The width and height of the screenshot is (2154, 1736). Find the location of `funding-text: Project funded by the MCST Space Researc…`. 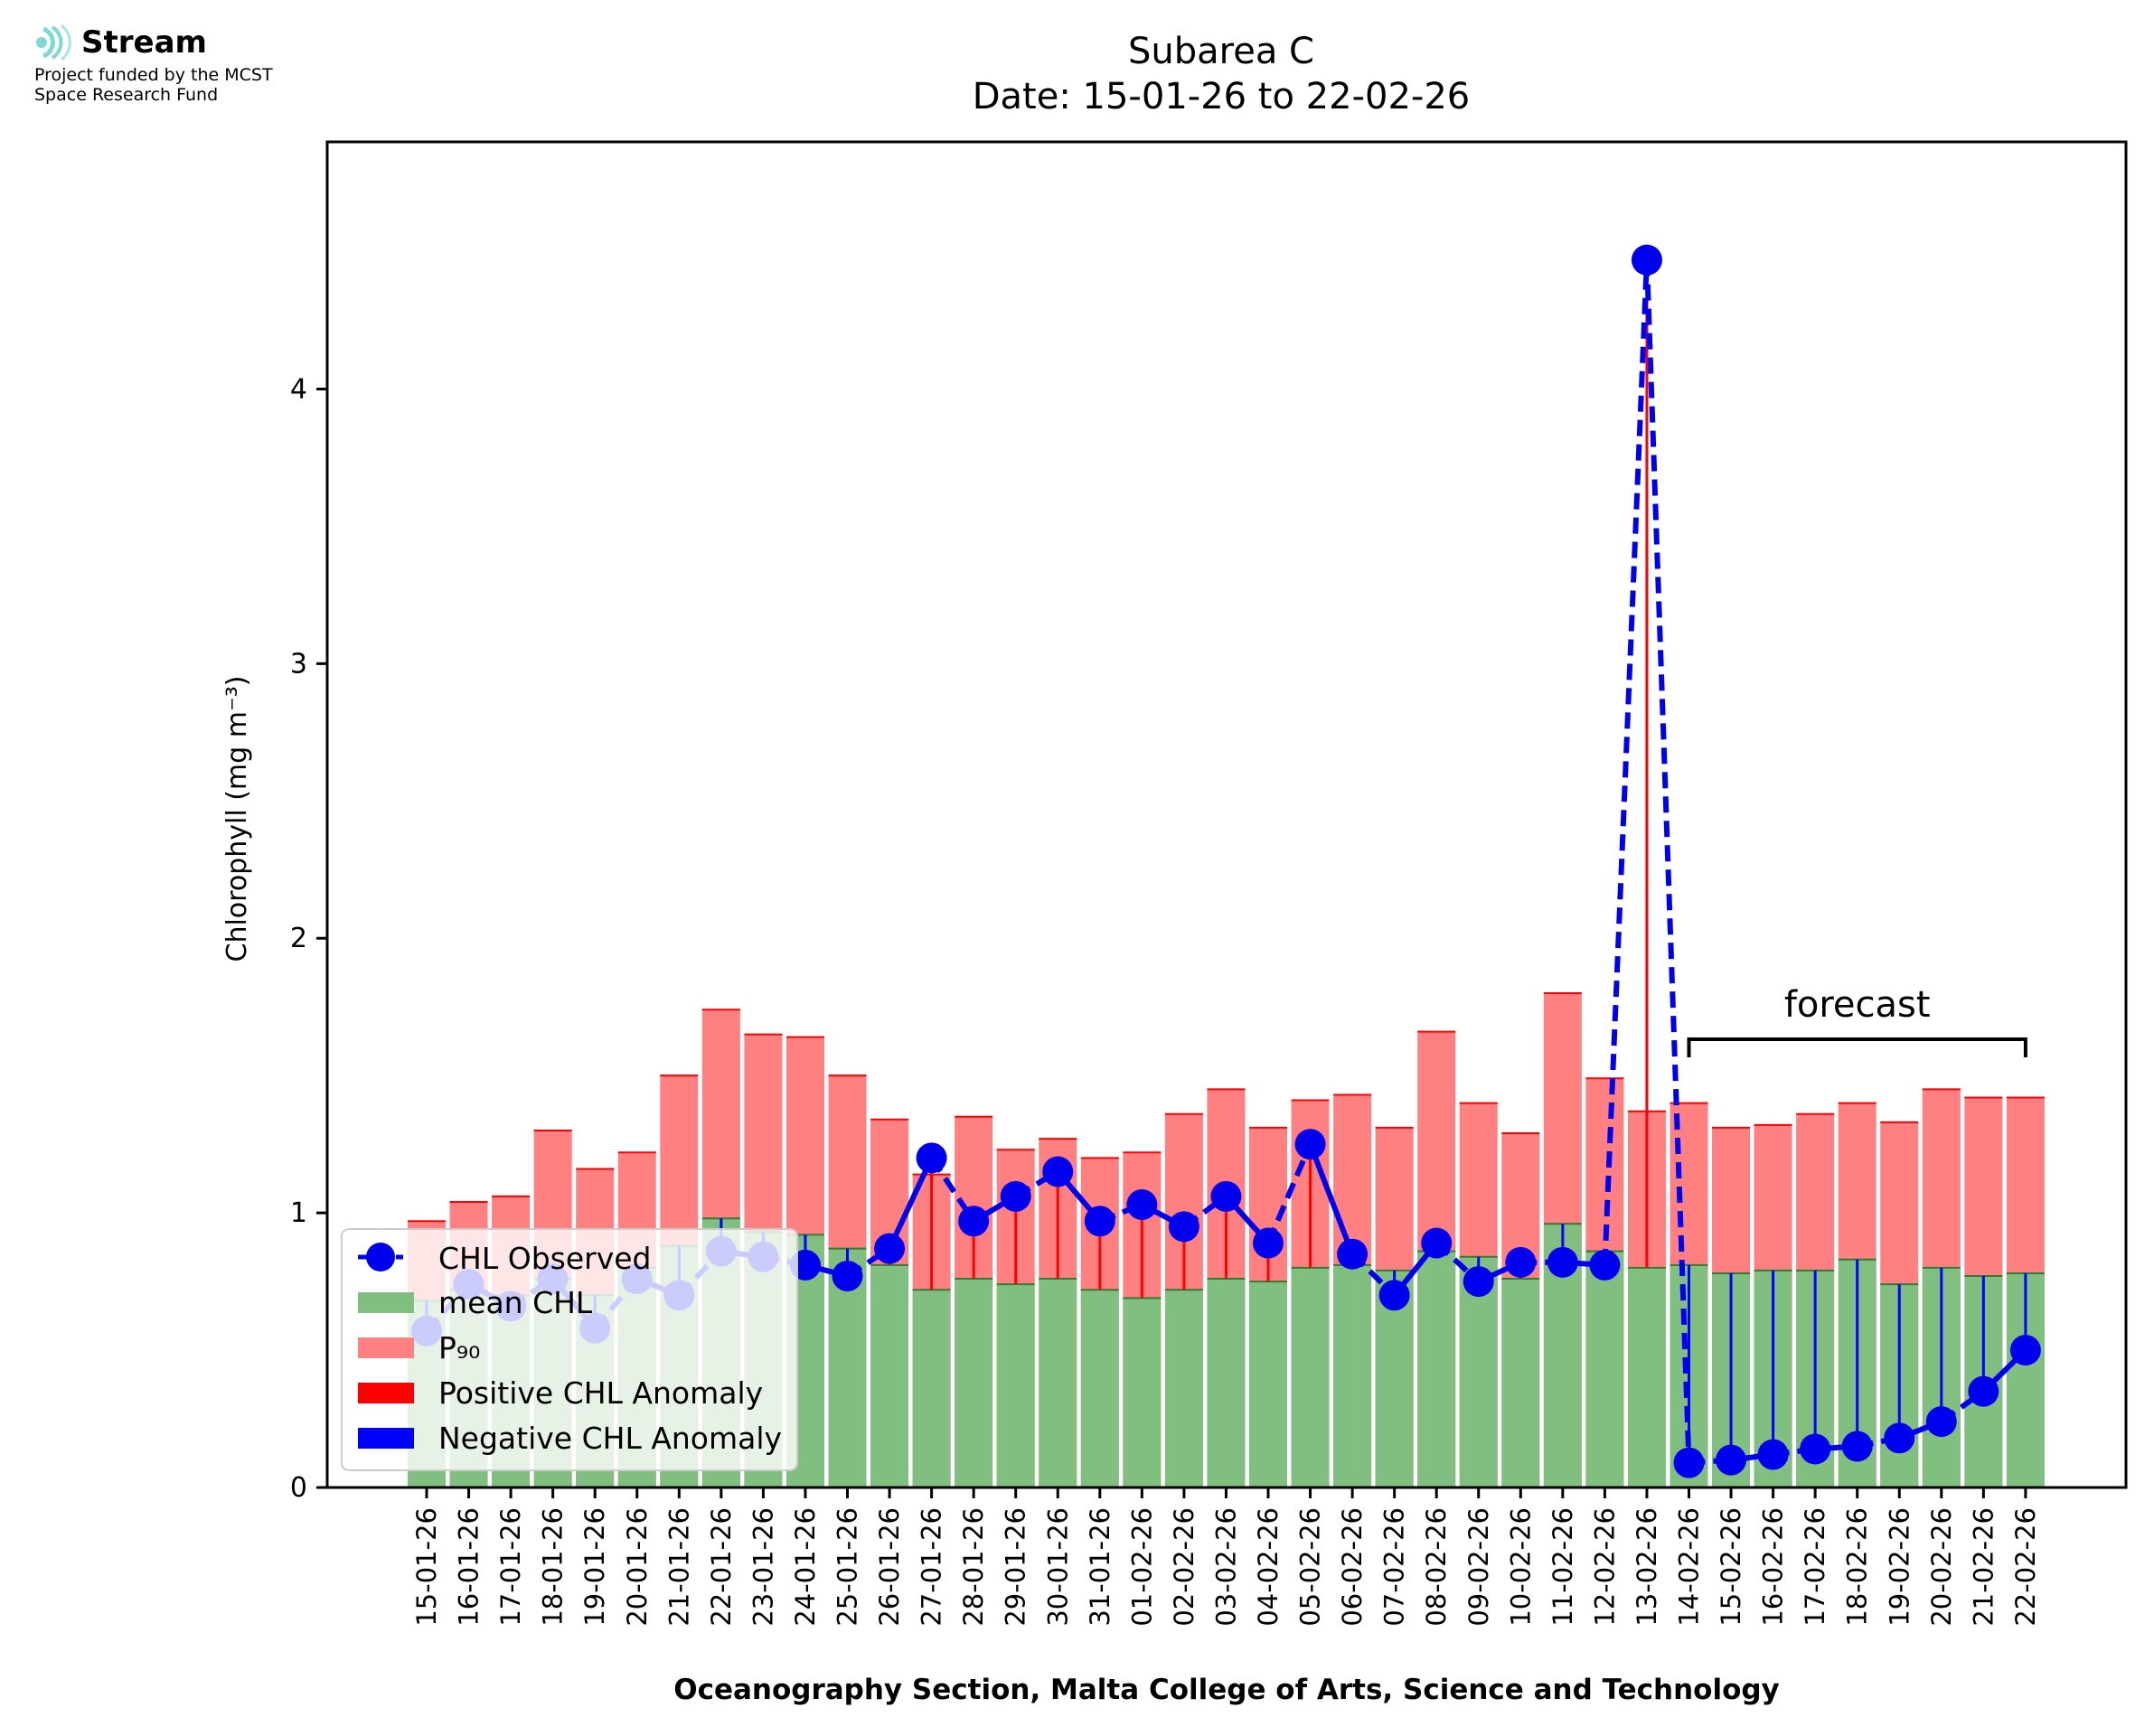

funding-text: Project funded by the MCST Space Researc… is located at coordinates (183, 85).